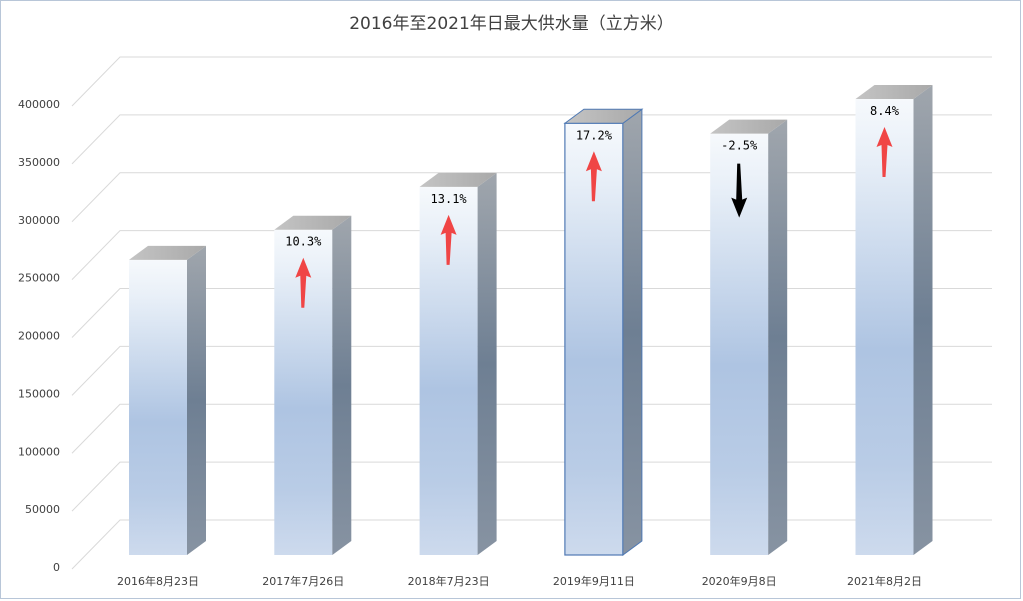 Image resolution: width=1023 pixels, height=601 pixels. I want to click on bar, so click(158, 407).